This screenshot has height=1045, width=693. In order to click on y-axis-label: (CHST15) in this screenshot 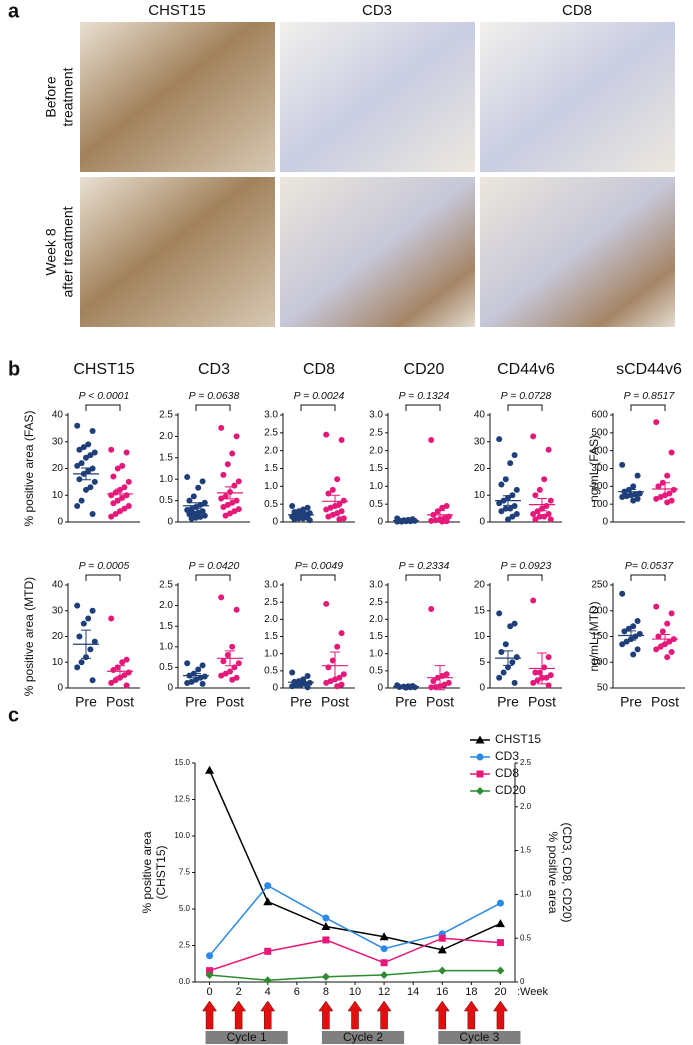, I will do `click(161, 872)`.